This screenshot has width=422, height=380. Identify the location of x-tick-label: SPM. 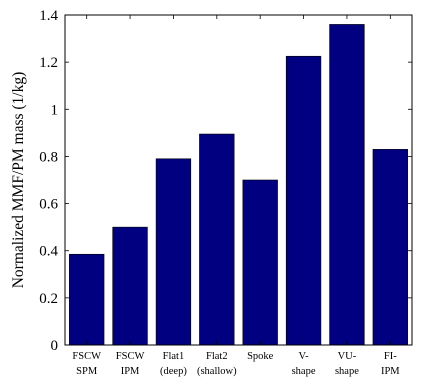
(87, 371).